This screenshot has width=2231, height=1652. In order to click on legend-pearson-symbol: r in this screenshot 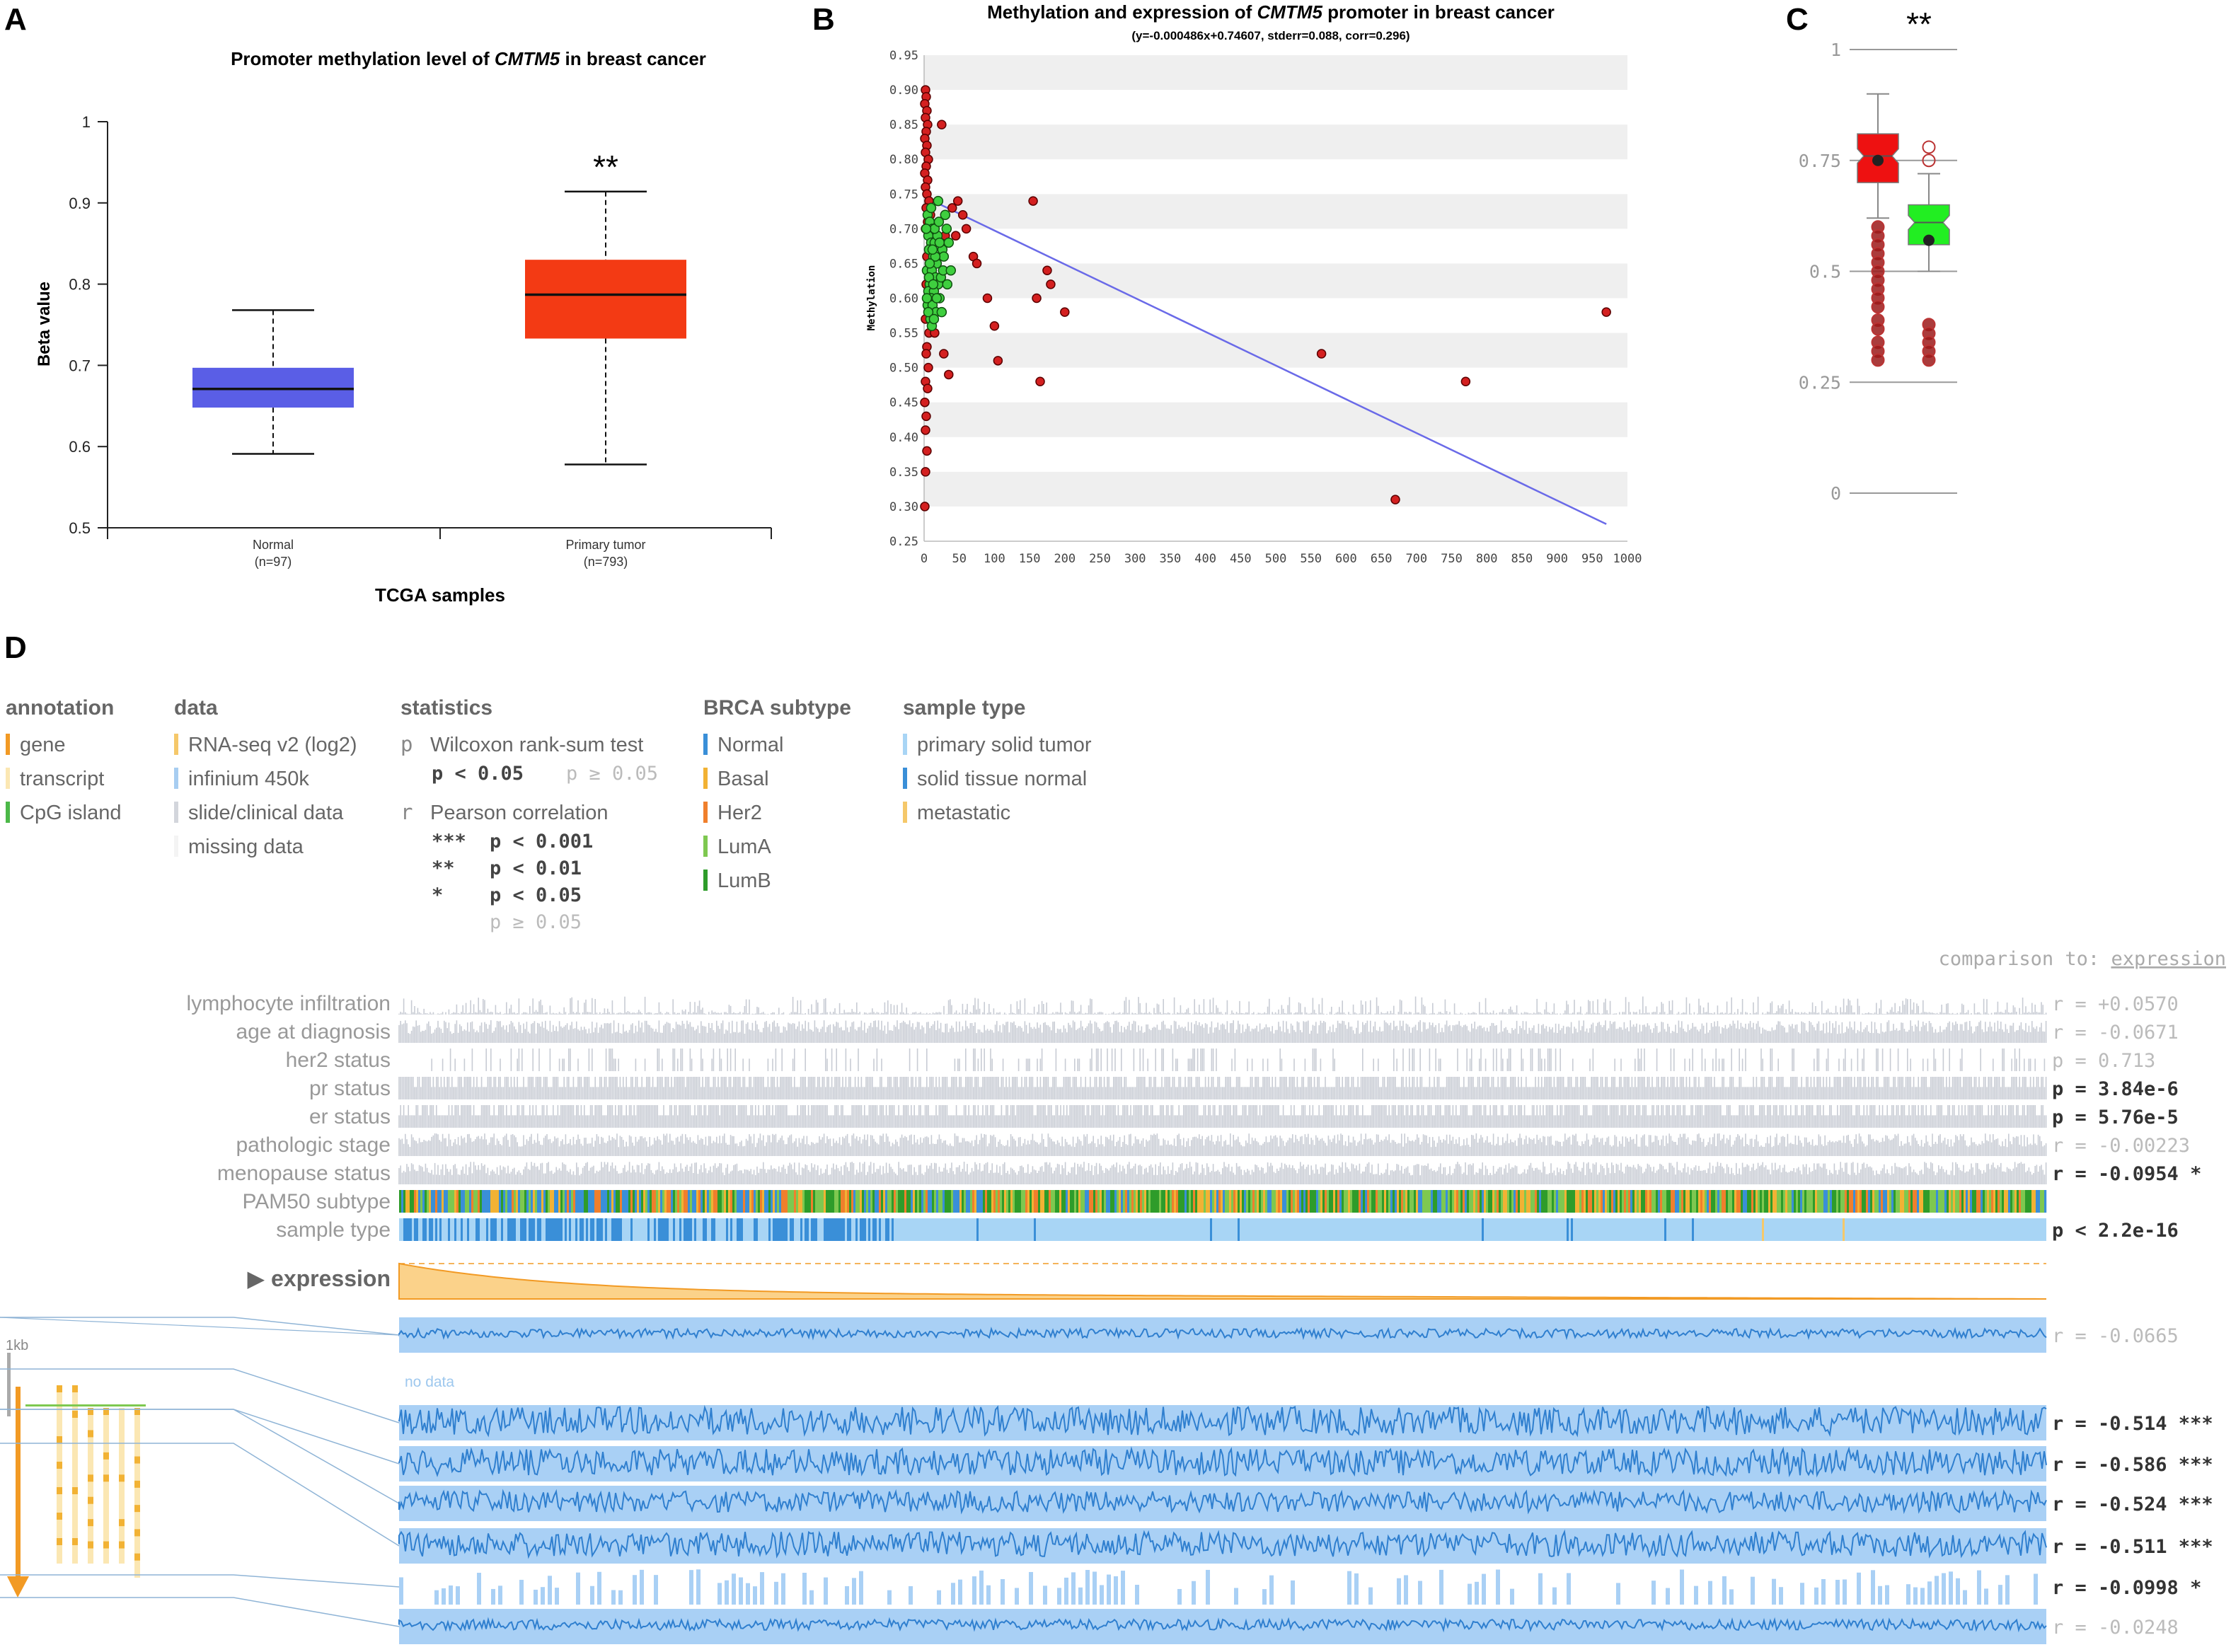, I will do `click(406, 812)`.